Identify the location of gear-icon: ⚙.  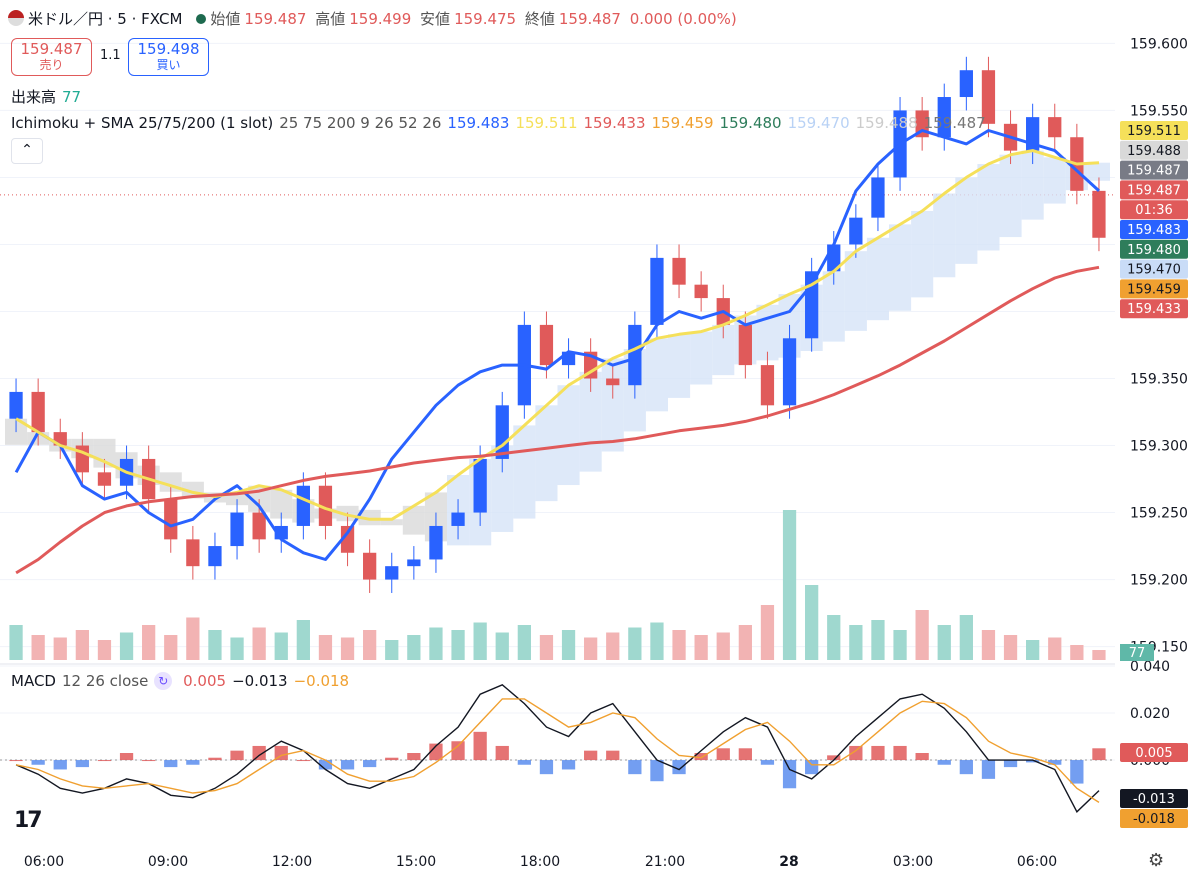
(1156, 860).